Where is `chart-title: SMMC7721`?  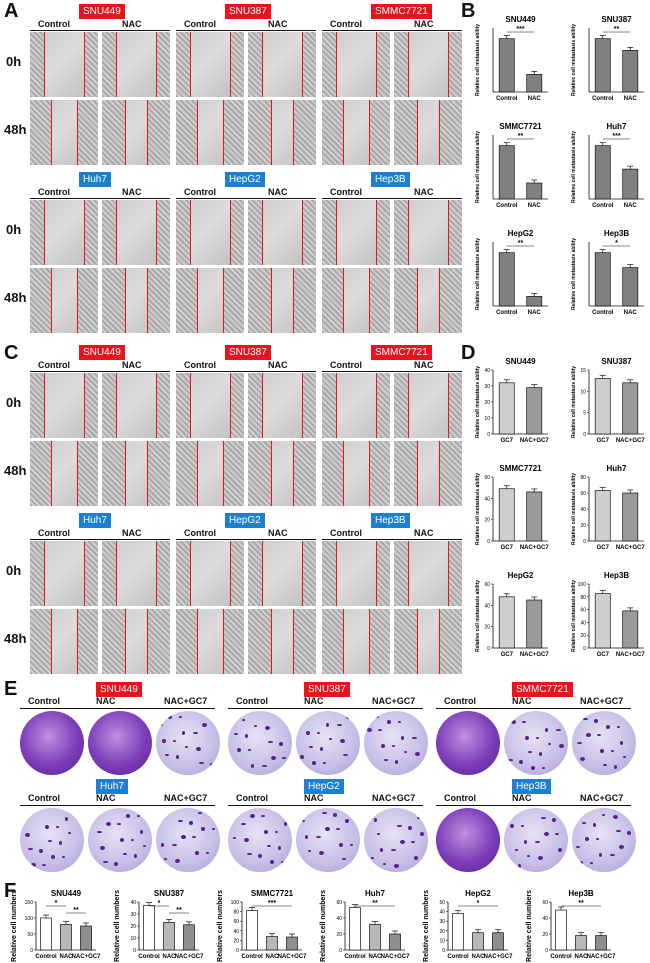
chart-title: SMMC7721 is located at coordinates (520, 126).